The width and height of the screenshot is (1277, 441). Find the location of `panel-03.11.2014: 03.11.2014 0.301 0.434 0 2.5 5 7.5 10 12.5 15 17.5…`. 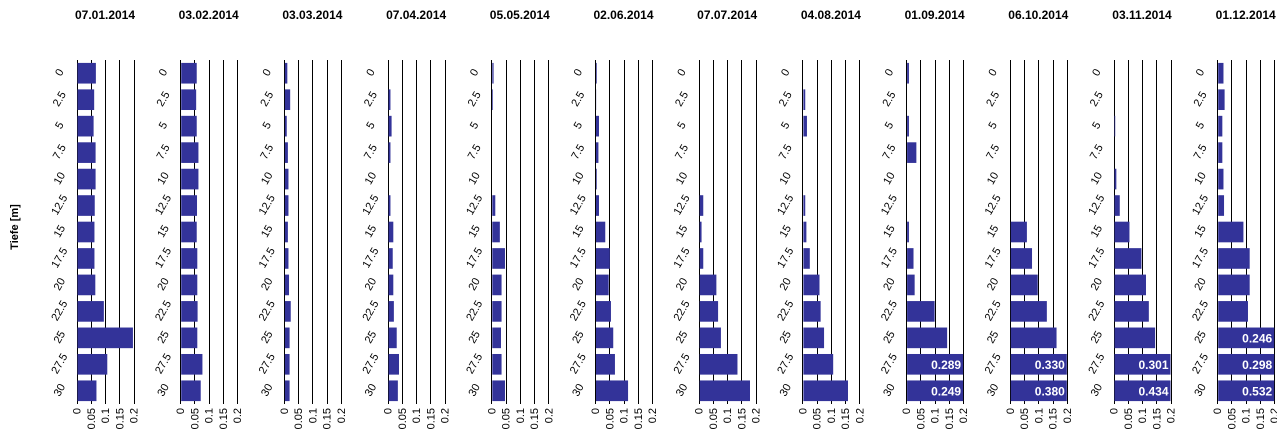

panel-03.11.2014: 03.11.2014 0.301 0.434 0 2.5 5 7.5 10 12.5 15 17.5… is located at coordinates (1131, 218).